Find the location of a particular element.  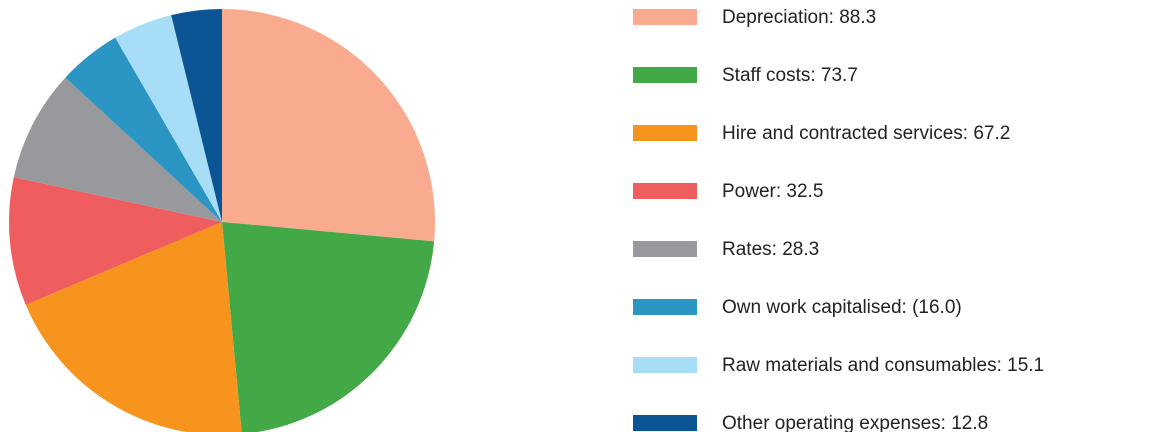

legend-label: Other operating expenses: 12.8 is located at coordinates (855, 422).